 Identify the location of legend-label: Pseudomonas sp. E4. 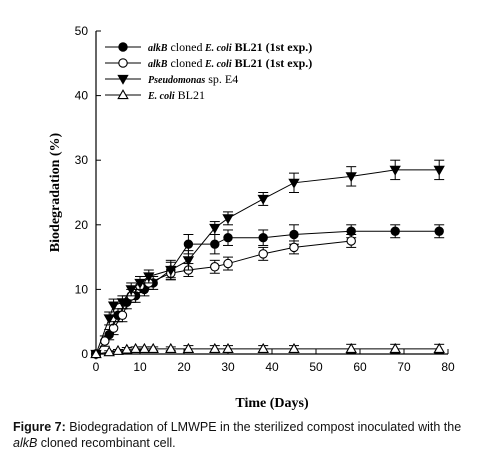
(193, 79).